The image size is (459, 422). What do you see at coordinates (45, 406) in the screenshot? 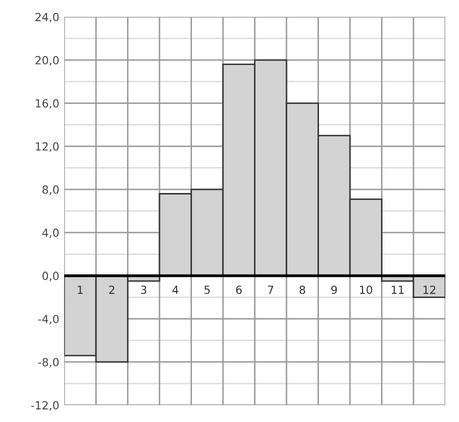
I see `y-tick-label: -12,0` at bounding box center [45, 406].